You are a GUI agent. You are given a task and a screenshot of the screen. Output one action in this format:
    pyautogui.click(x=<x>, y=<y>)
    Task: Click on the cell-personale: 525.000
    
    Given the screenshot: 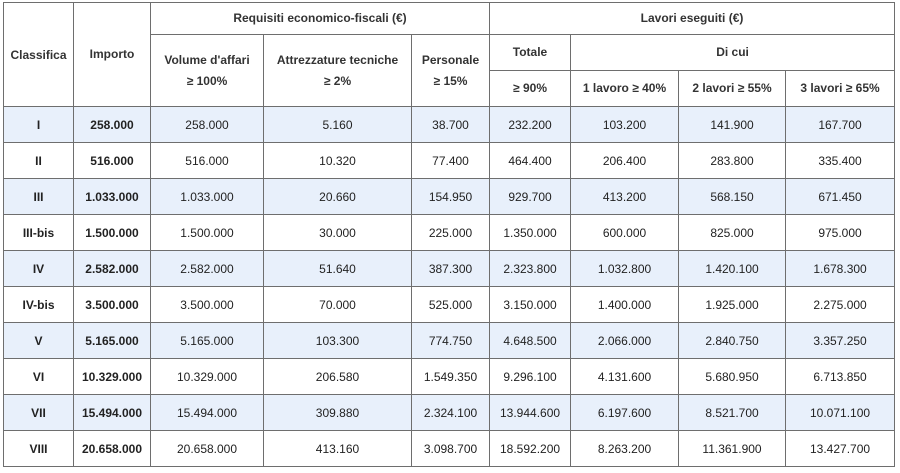 What is the action you would take?
    pyautogui.click(x=450, y=304)
    